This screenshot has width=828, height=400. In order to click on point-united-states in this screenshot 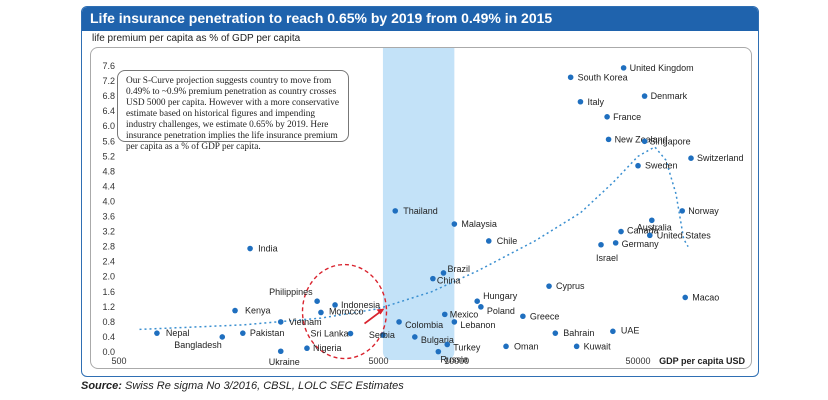, I will do `click(649, 235)`.